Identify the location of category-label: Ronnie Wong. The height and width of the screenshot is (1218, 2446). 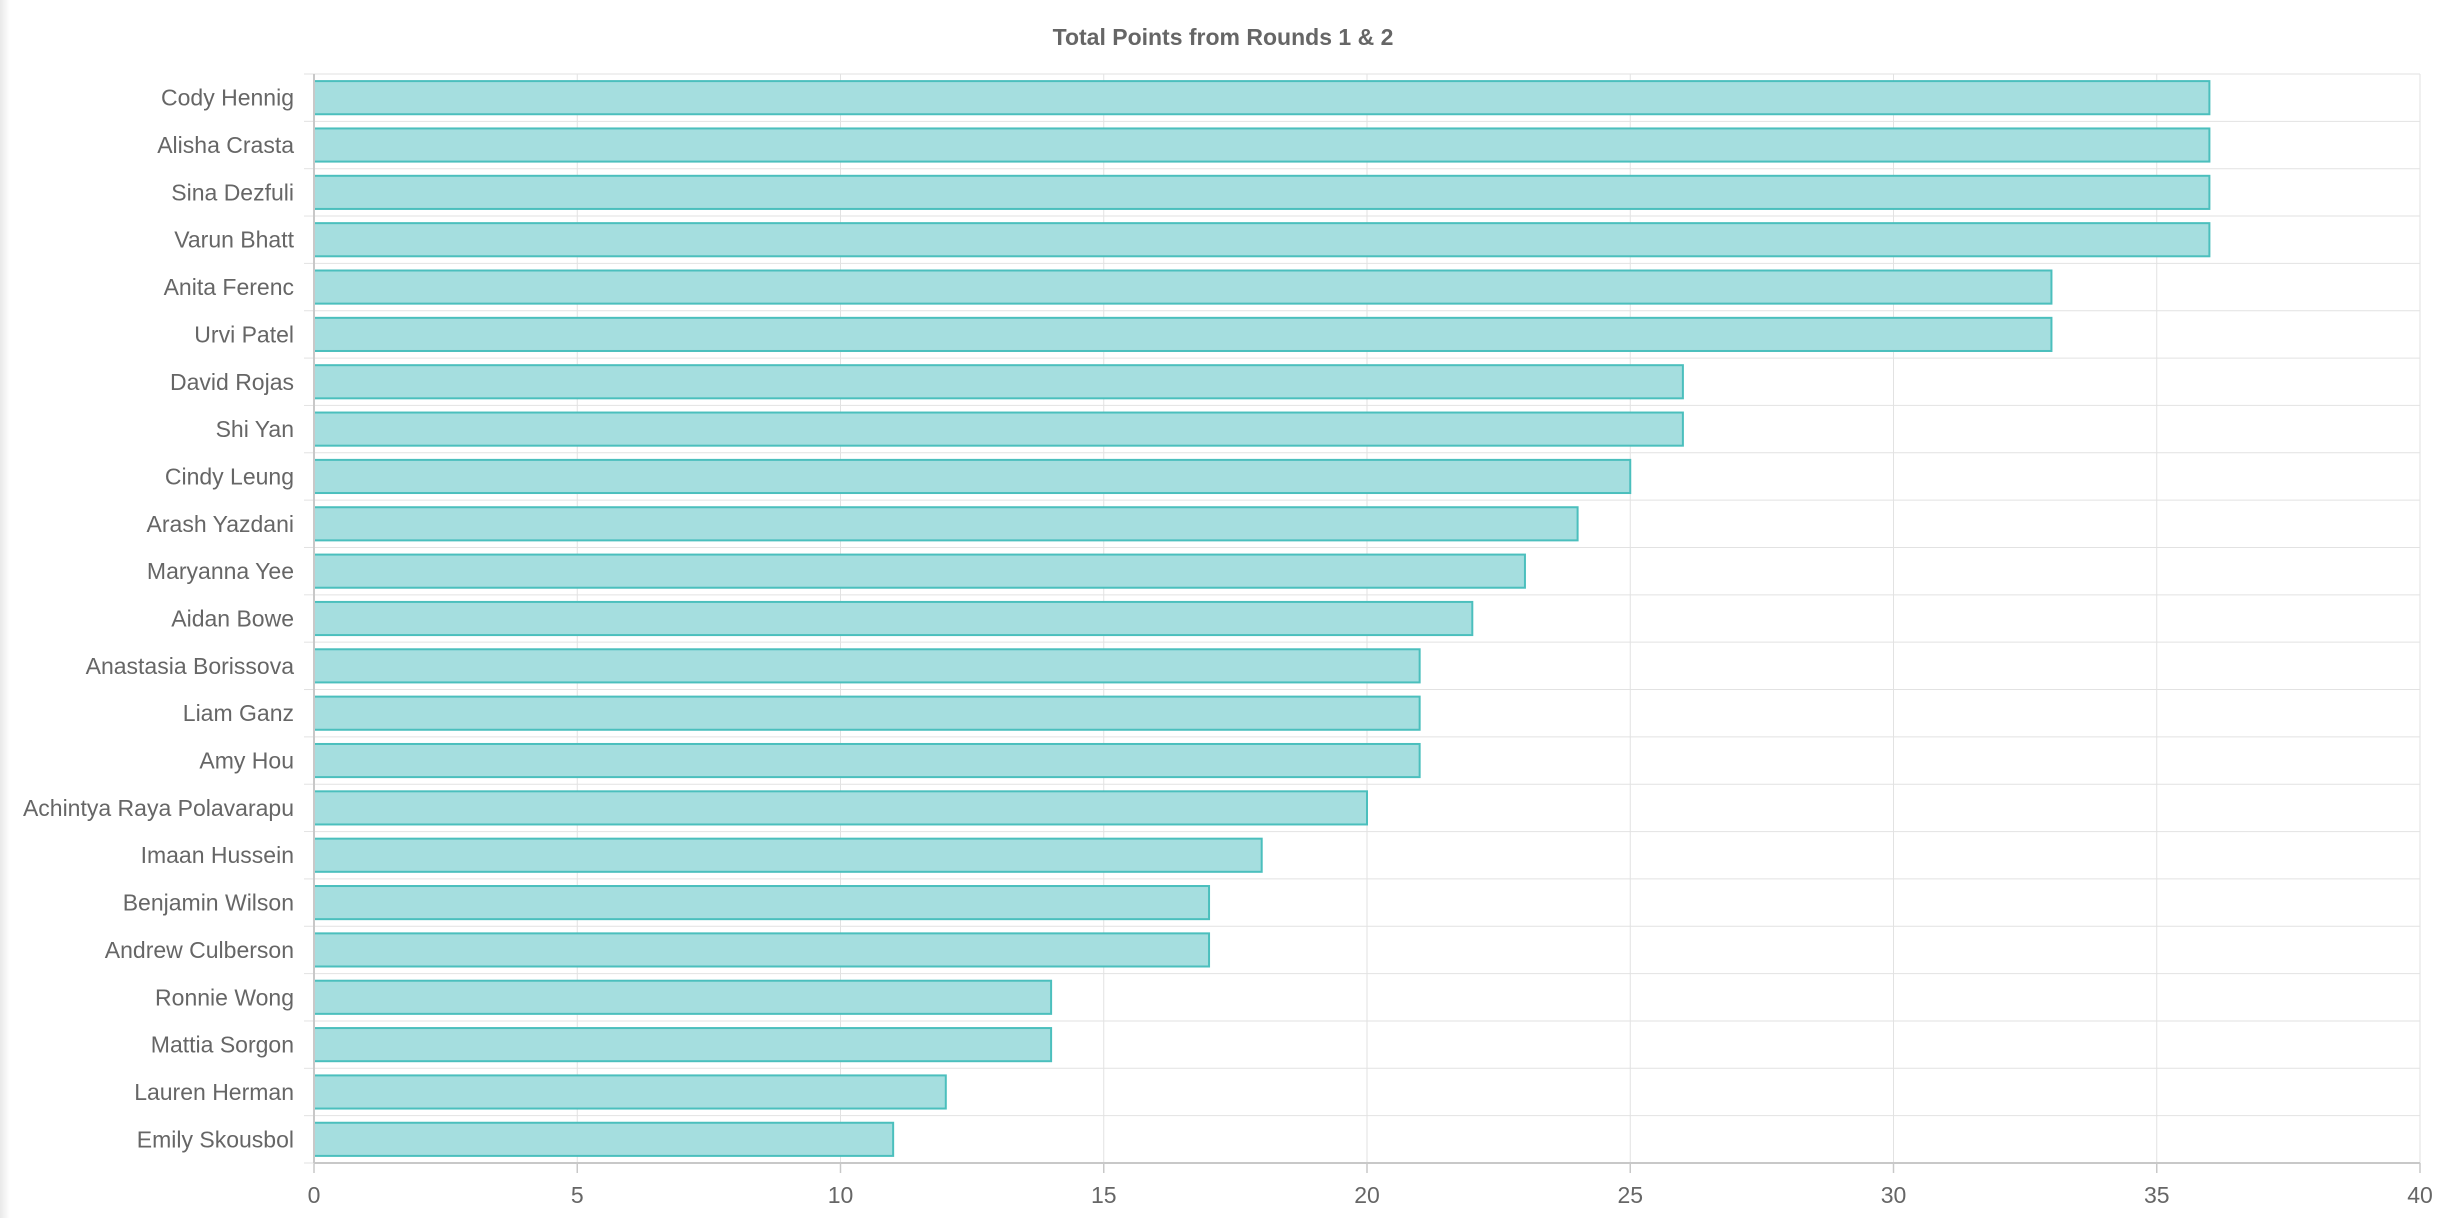
(224, 997).